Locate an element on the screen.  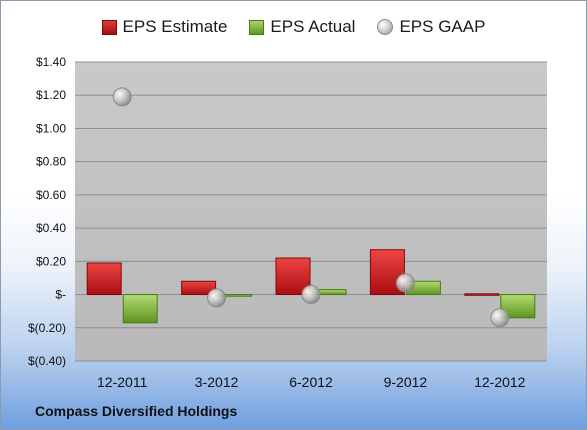
y-tick-label: $- is located at coordinates (60, 295).